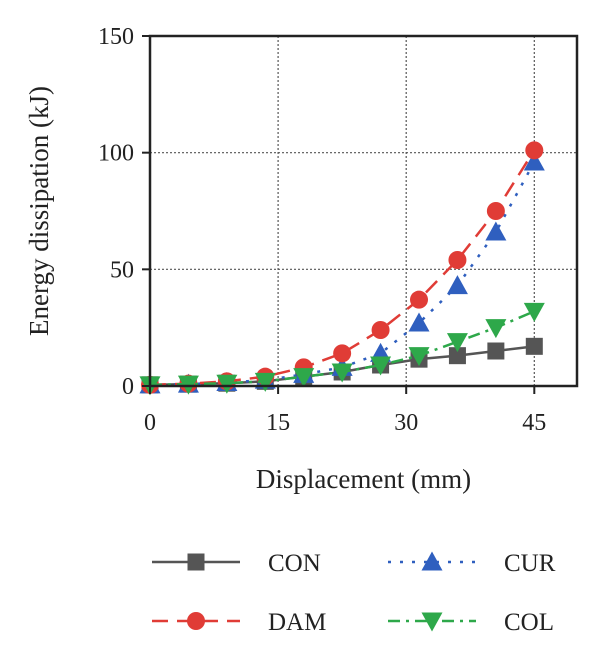 This screenshot has height=653, width=600. I want to click on x-tick-label: 0, so click(150, 423).